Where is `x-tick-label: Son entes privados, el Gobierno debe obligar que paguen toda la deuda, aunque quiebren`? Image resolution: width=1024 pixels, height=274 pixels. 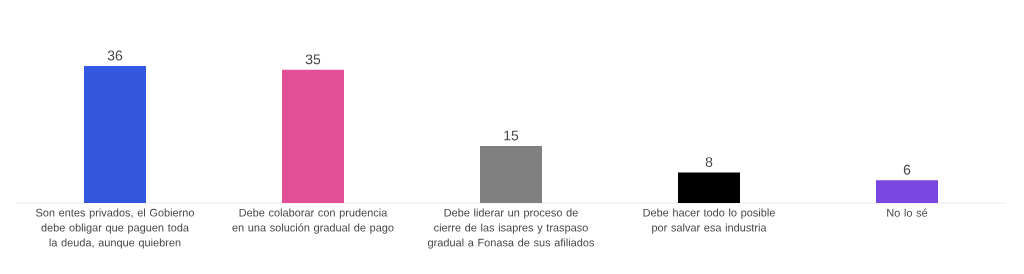 x-tick-label: Son entes privados, el Gobierno debe obligar que paguen toda la deuda, aunque quiebren is located at coordinates (115, 228).